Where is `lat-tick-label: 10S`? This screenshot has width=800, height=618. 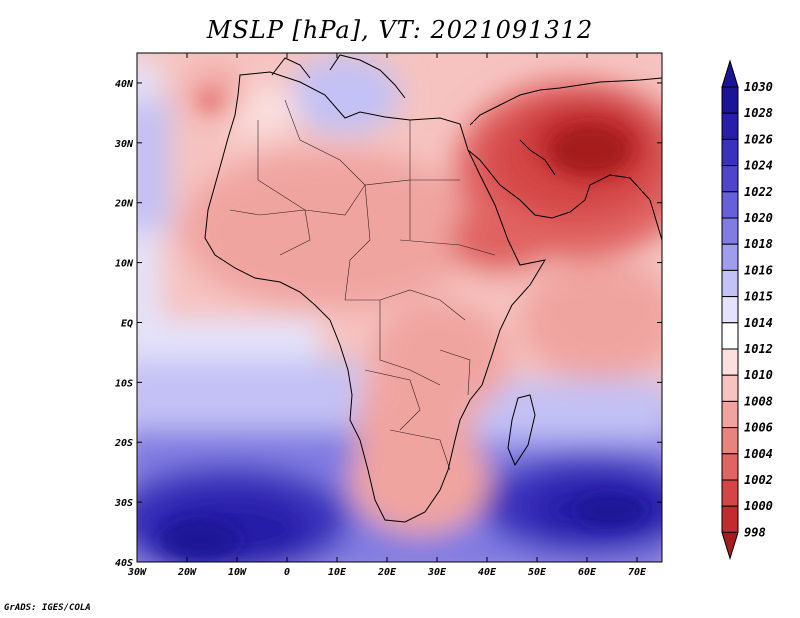
lat-tick-label: 10S is located at coordinates (124, 383).